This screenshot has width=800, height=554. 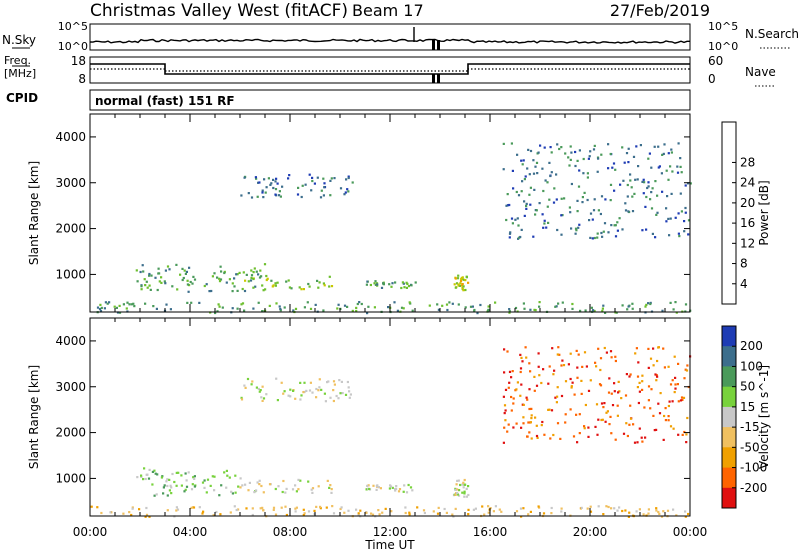 What do you see at coordinates (729, 213) in the screenshot?
I see `power-colorbar-frame` at bounding box center [729, 213].